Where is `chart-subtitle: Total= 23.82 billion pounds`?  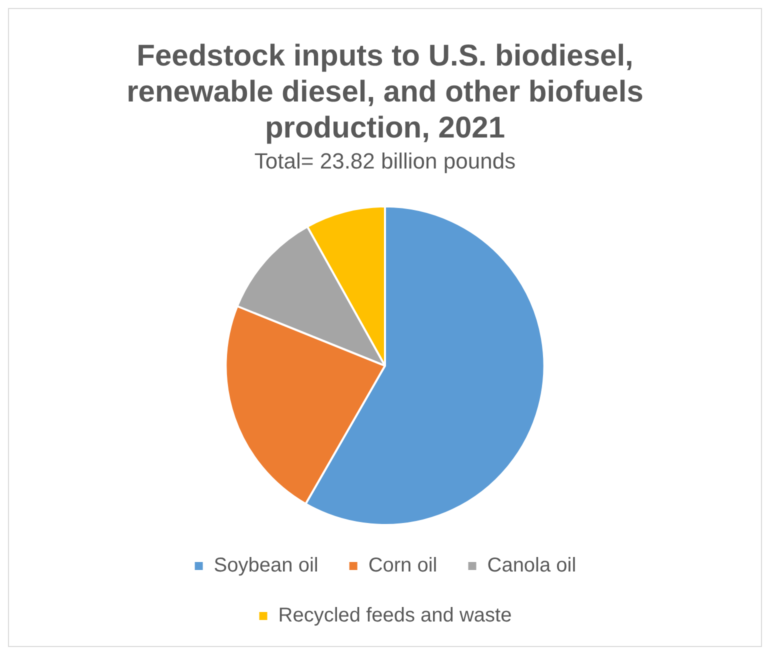 chart-subtitle: Total= 23.82 billion pounds is located at coordinates (385, 161).